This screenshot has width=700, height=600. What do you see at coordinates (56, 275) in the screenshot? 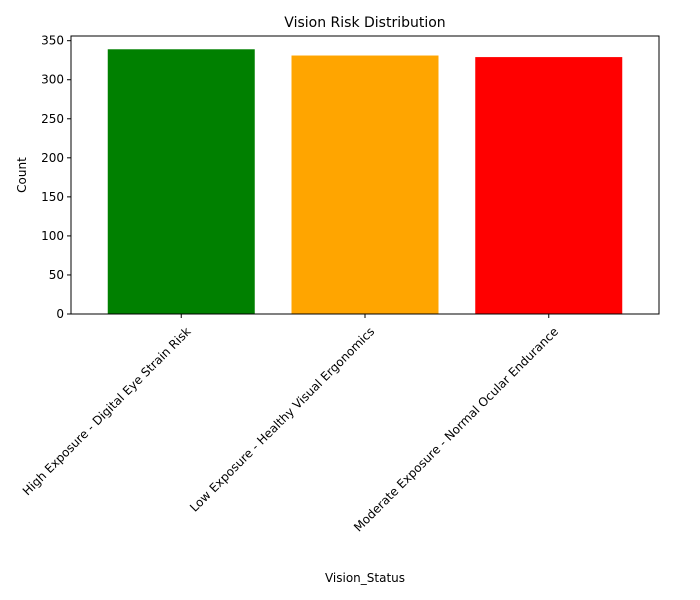
I see `y-tick-label: 50` at bounding box center [56, 275].